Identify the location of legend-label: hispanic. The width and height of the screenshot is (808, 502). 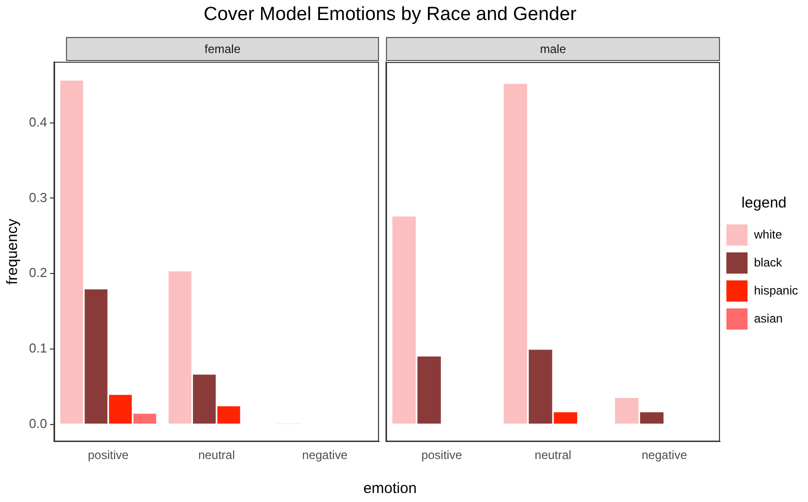
(776, 290).